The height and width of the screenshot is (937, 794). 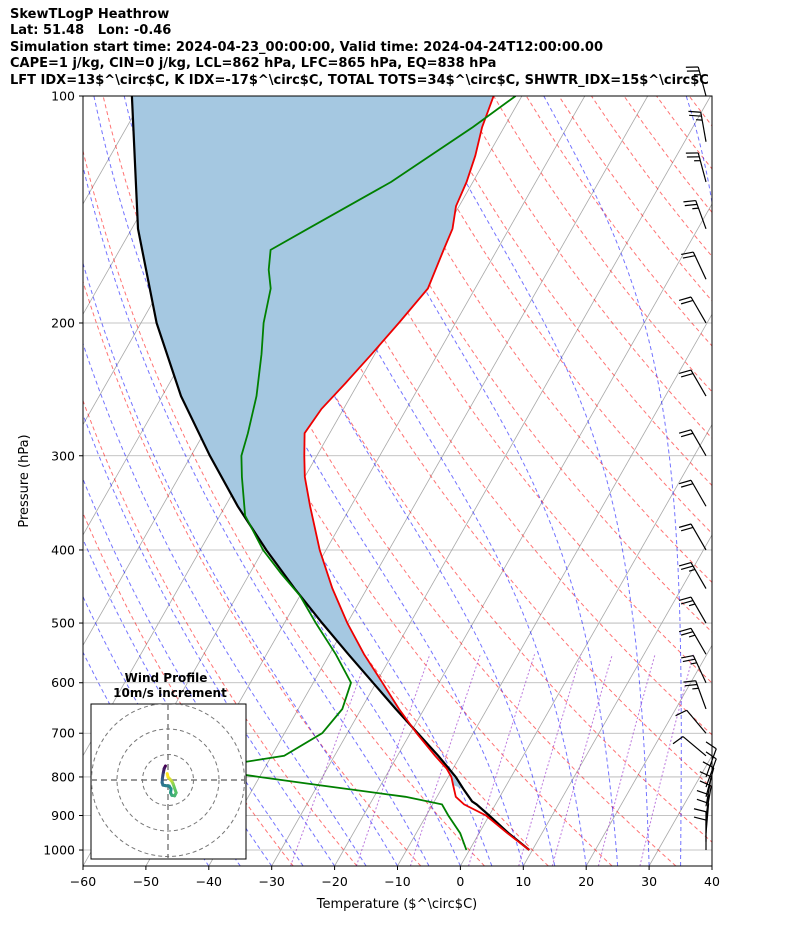 I want to click on x-tick-label: −30, so click(x=272, y=881).